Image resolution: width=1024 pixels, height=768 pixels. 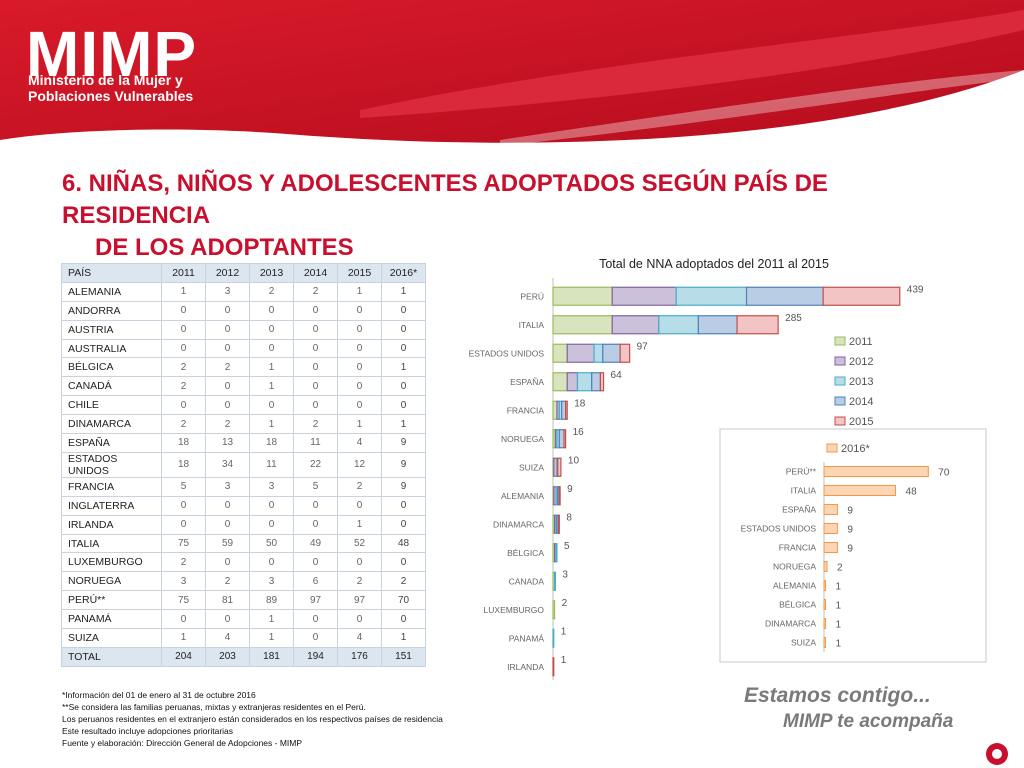 I want to click on country-cell: SUIZA, so click(x=111, y=638).